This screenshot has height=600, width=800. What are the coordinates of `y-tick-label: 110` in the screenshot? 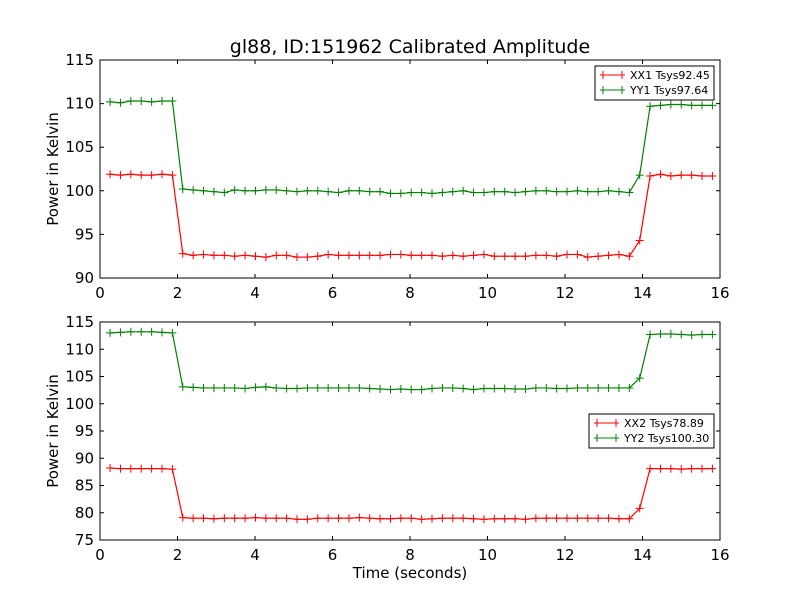 It's located at (79, 104).